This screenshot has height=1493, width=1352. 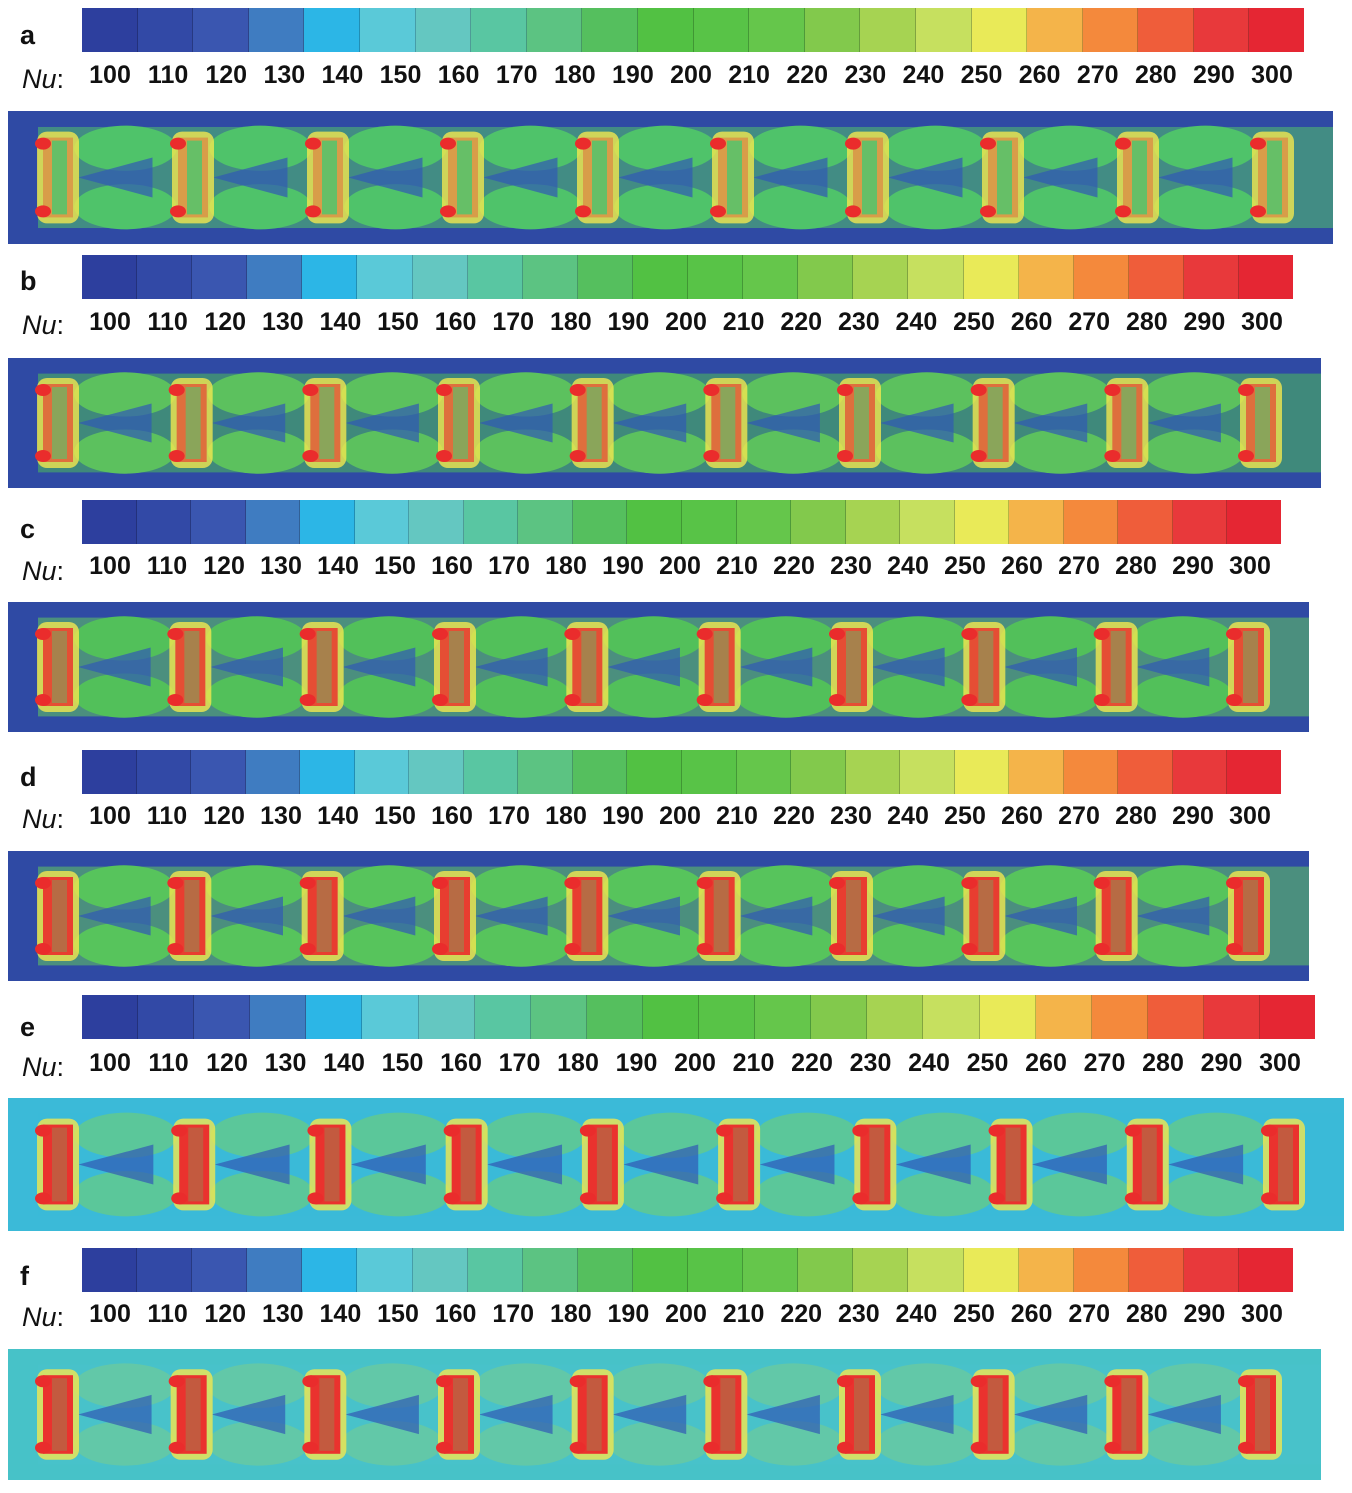 I want to click on panel-label: d, so click(x=28, y=777).